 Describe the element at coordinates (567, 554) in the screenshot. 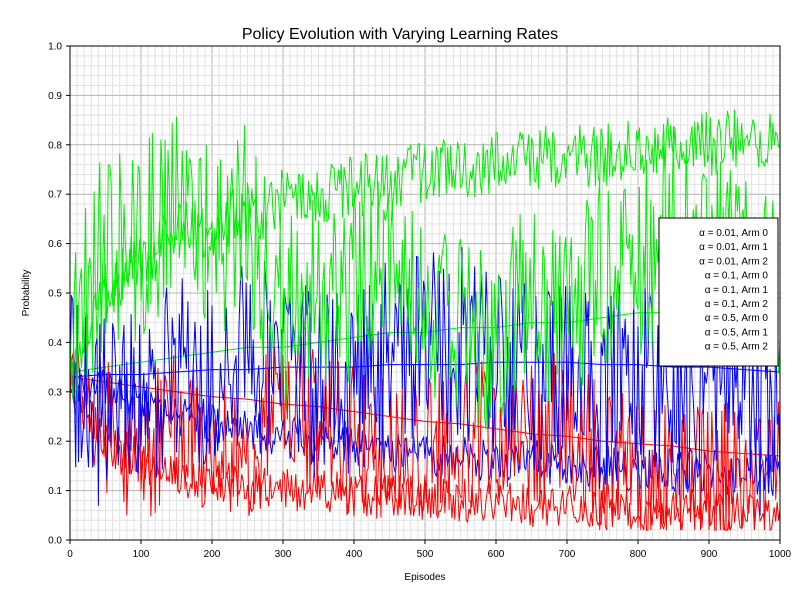

I see `x-tick-label: 700` at that location.